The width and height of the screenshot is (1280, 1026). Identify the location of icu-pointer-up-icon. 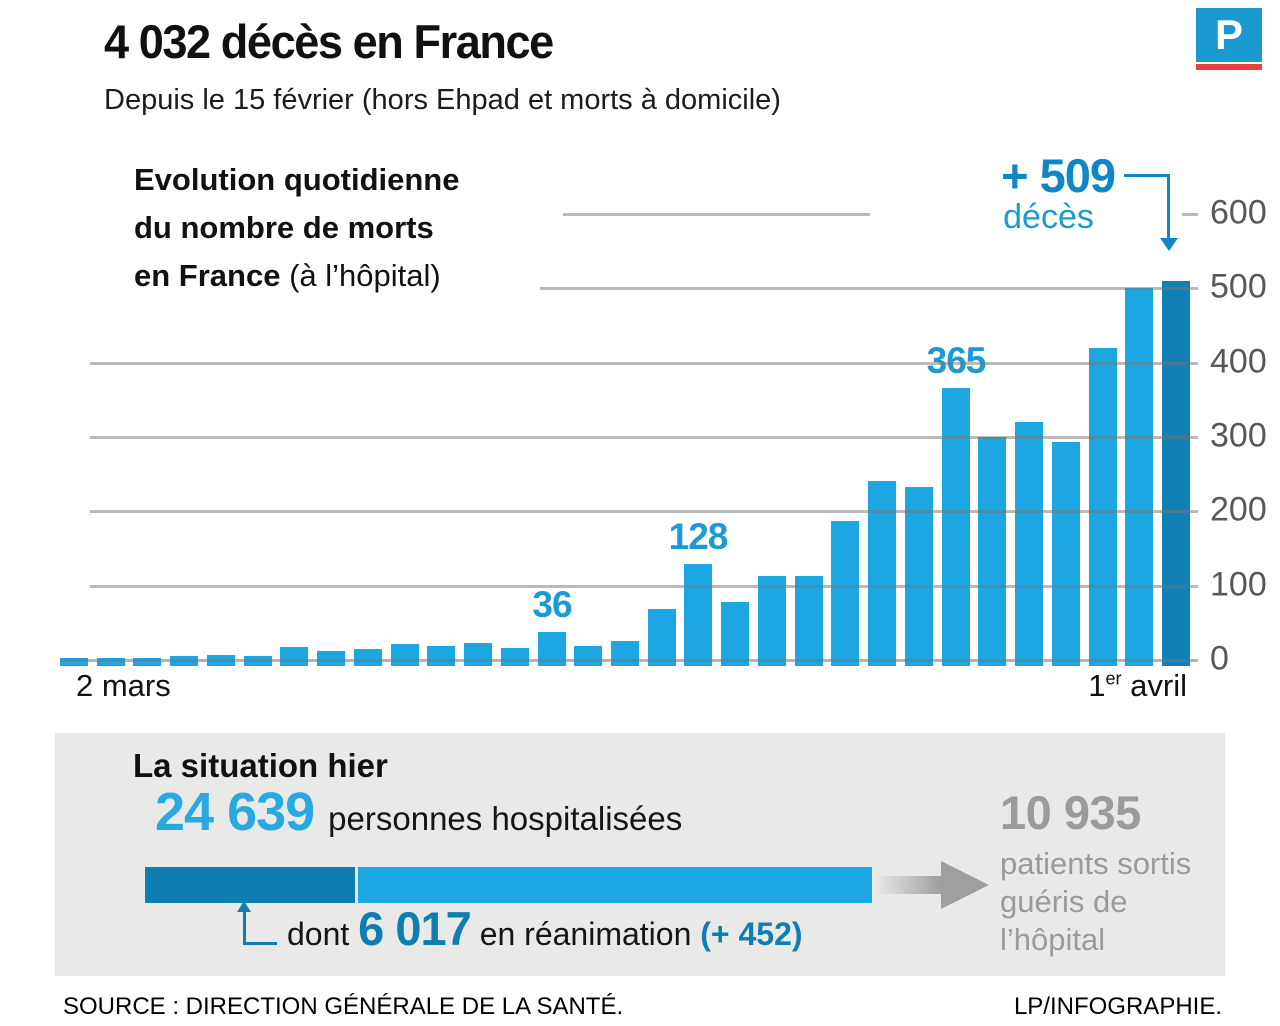
(244, 906).